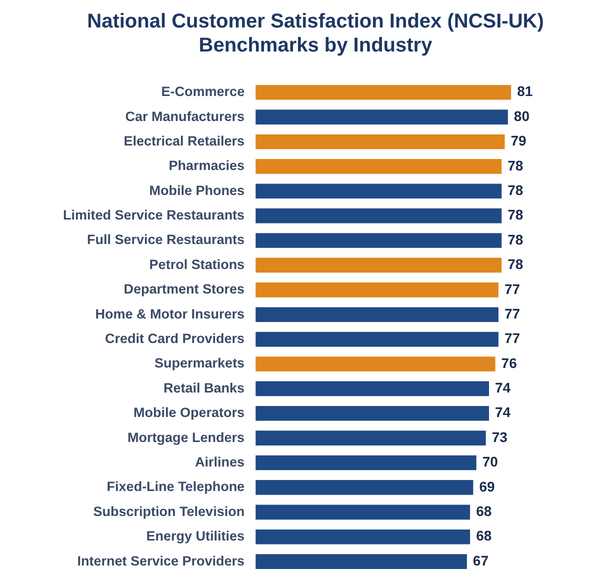 This screenshot has height=585, width=611. Describe the element at coordinates (518, 140) in the screenshot. I see `data-label: 79` at that location.